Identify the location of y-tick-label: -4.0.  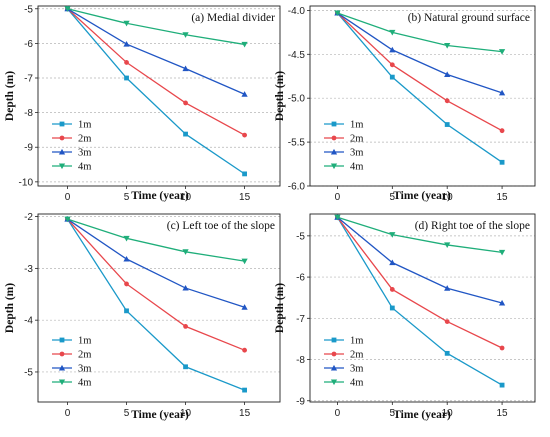
(297, 11).